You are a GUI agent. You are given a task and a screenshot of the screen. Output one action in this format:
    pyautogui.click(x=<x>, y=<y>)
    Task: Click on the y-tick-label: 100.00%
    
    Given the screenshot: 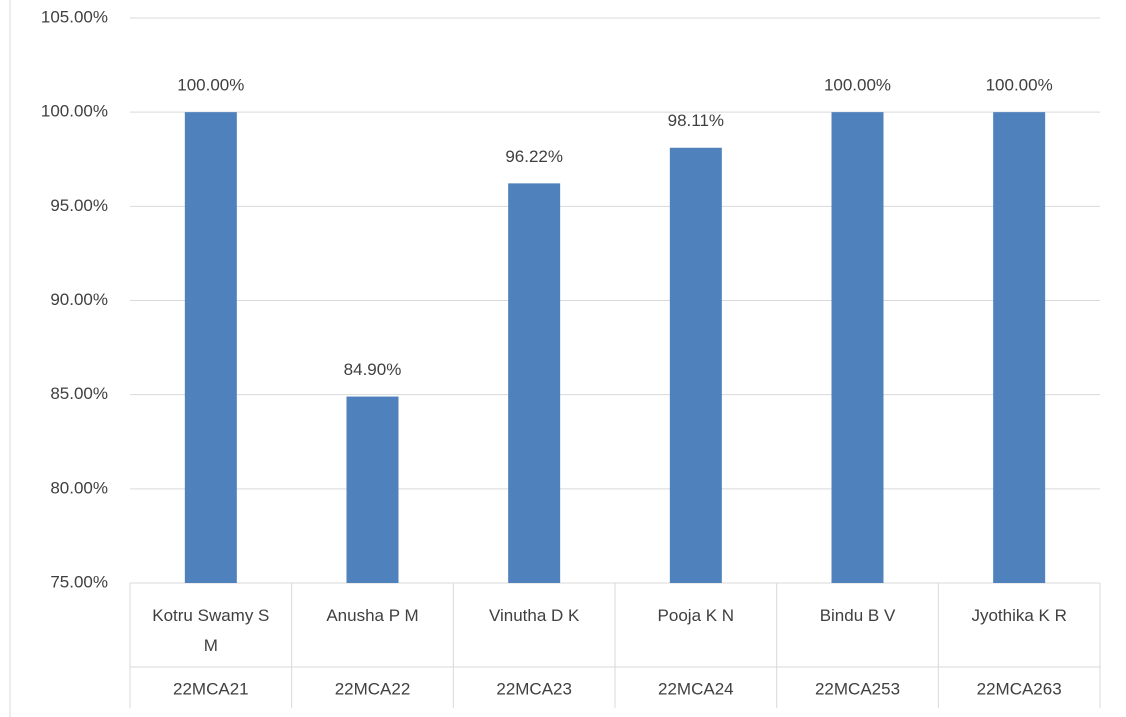 What is the action you would take?
    pyautogui.click(x=74, y=111)
    